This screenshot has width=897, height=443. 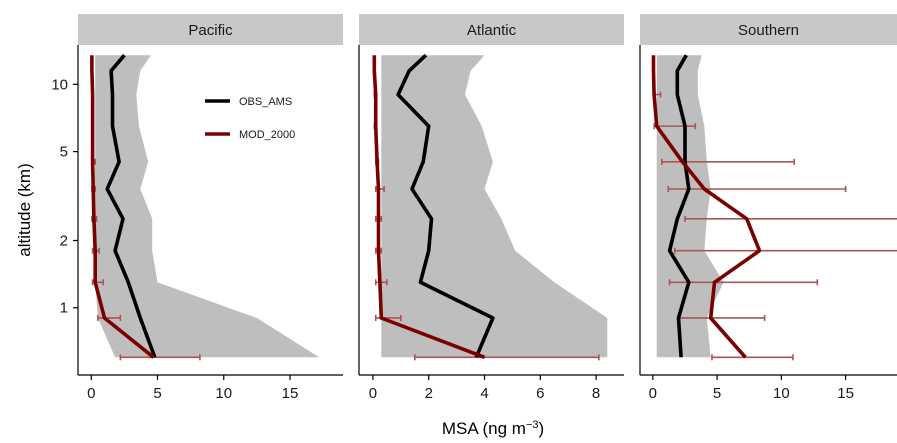 I want to click on x-axis-title: MSA (ng m−3), so click(x=493, y=428).